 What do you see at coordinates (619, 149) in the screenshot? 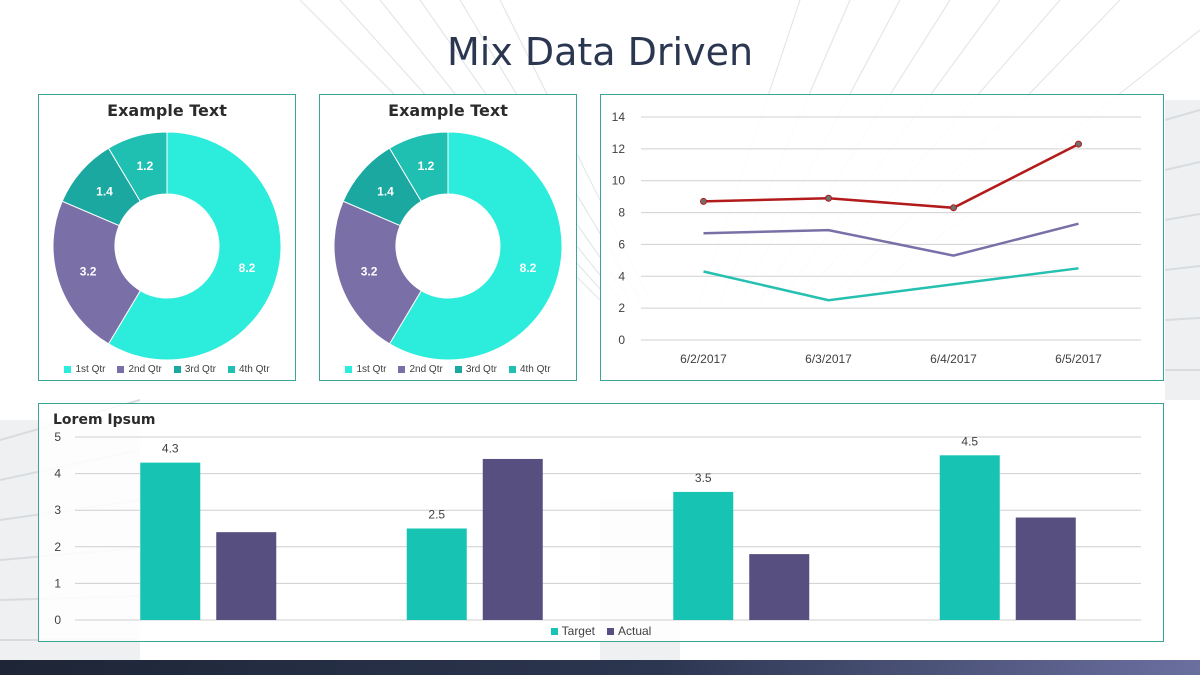
I see `line-y-tick: 12` at bounding box center [619, 149].